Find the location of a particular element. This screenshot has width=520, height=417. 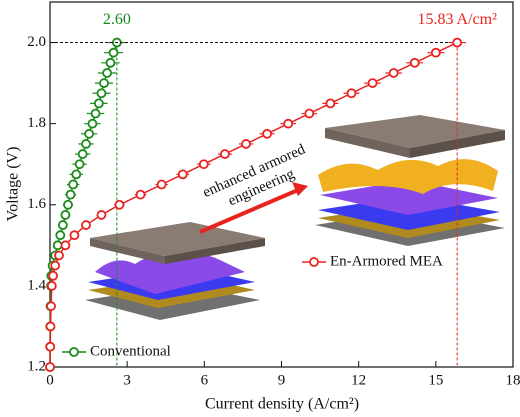

y-tick-label: 1.2 is located at coordinates (36, 366).